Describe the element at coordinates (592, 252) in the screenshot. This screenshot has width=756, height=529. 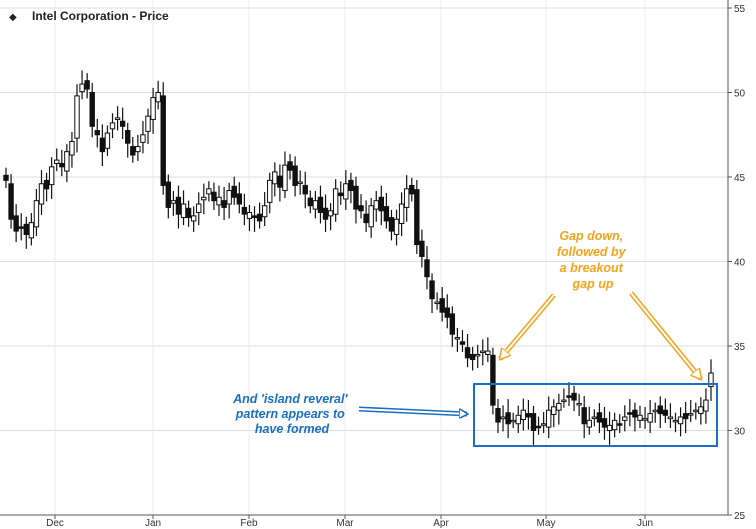
I see `annotation-gaps-line: followed by` at that location.